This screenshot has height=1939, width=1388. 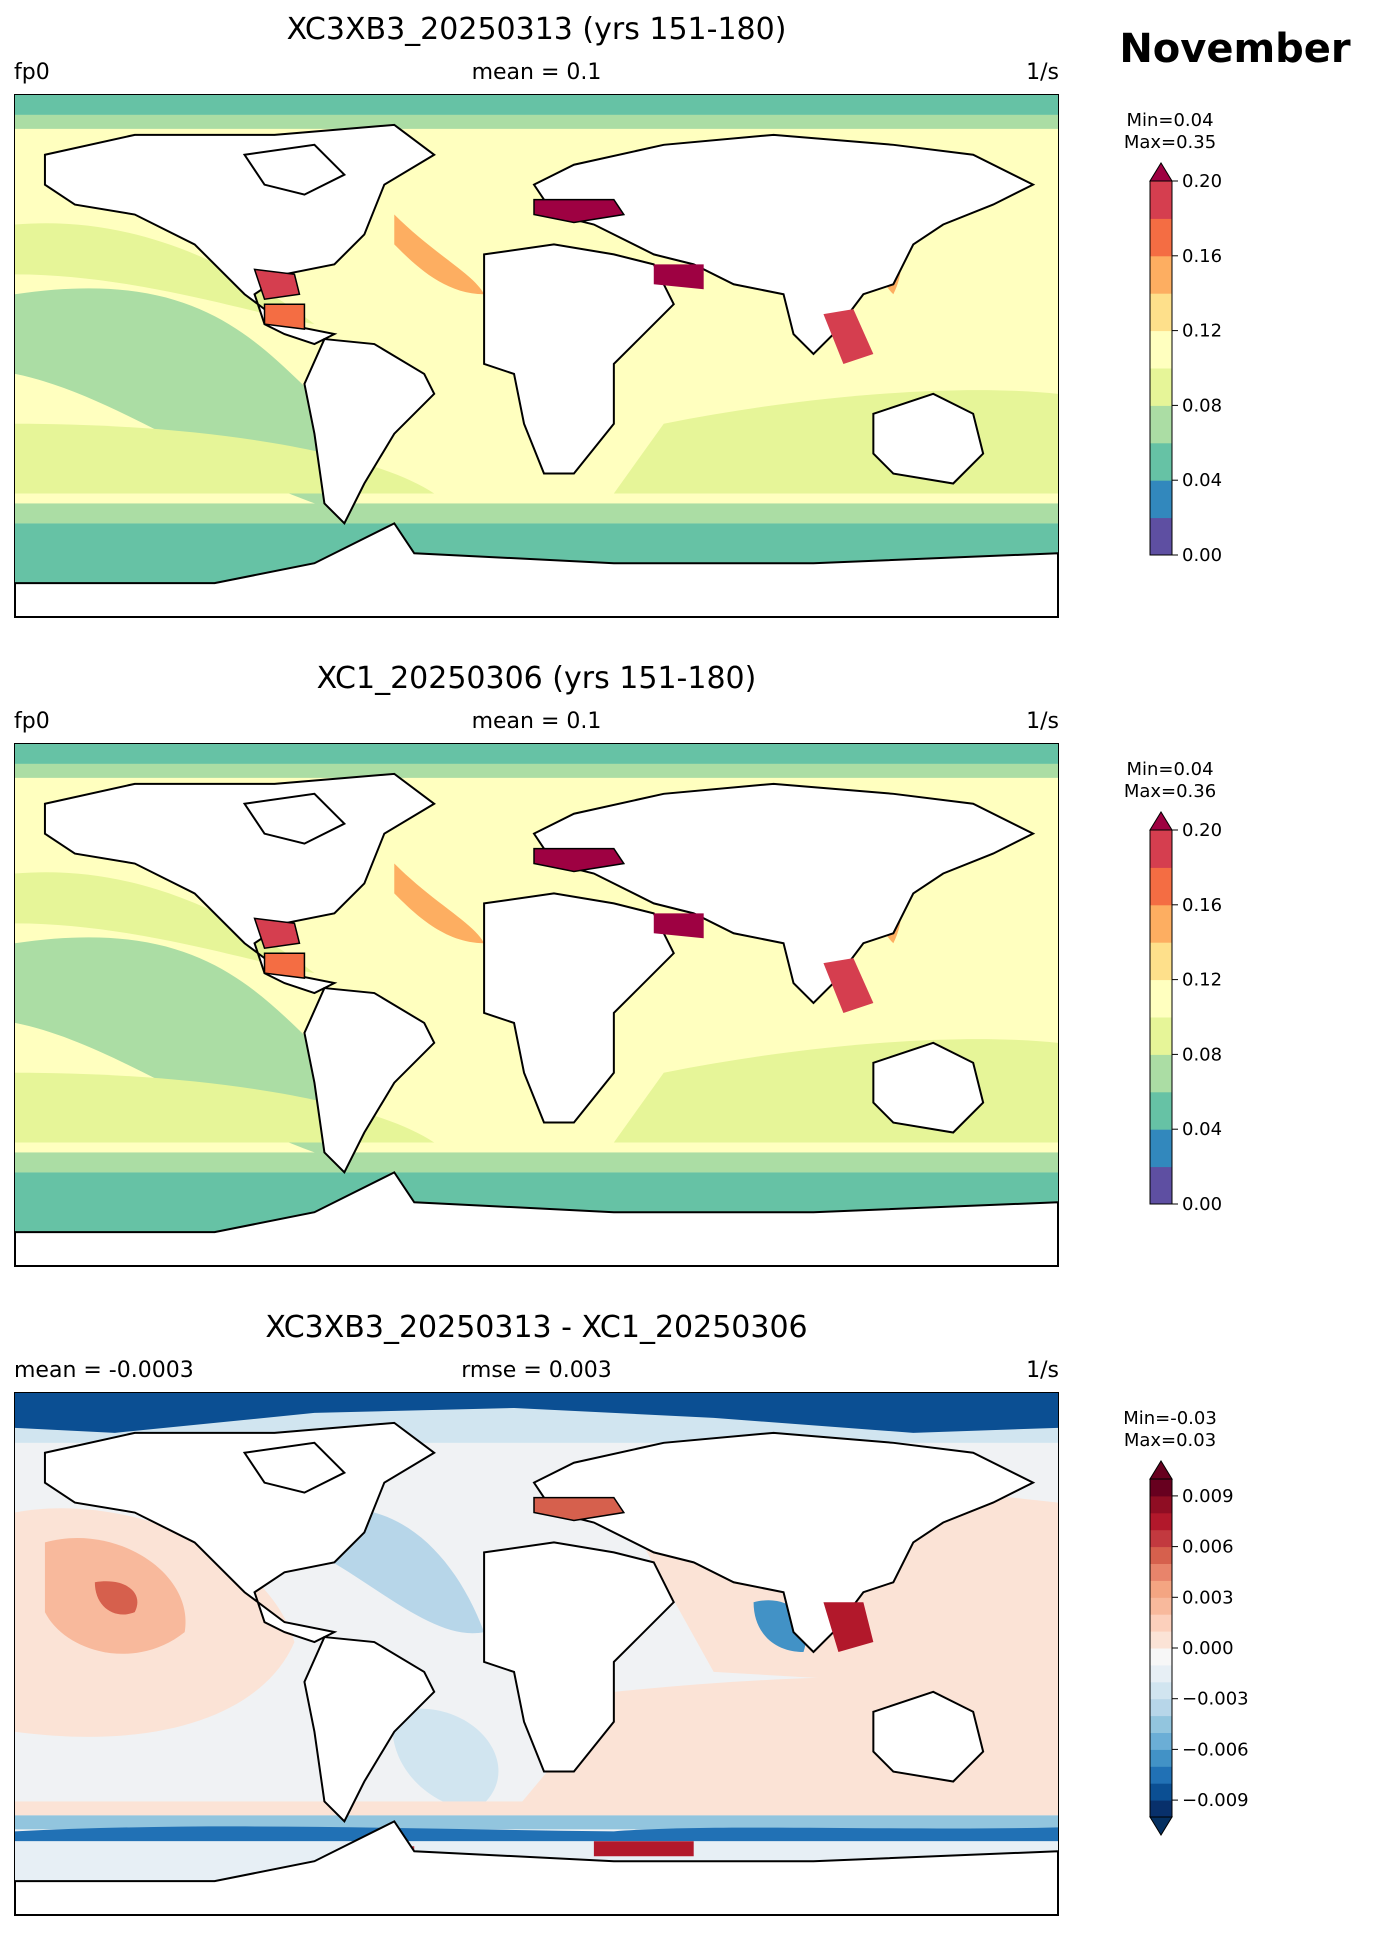 What do you see at coordinates (1208, 1648) in the screenshot?
I see `colorbar-tick-label: 0.000` at bounding box center [1208, 1648].